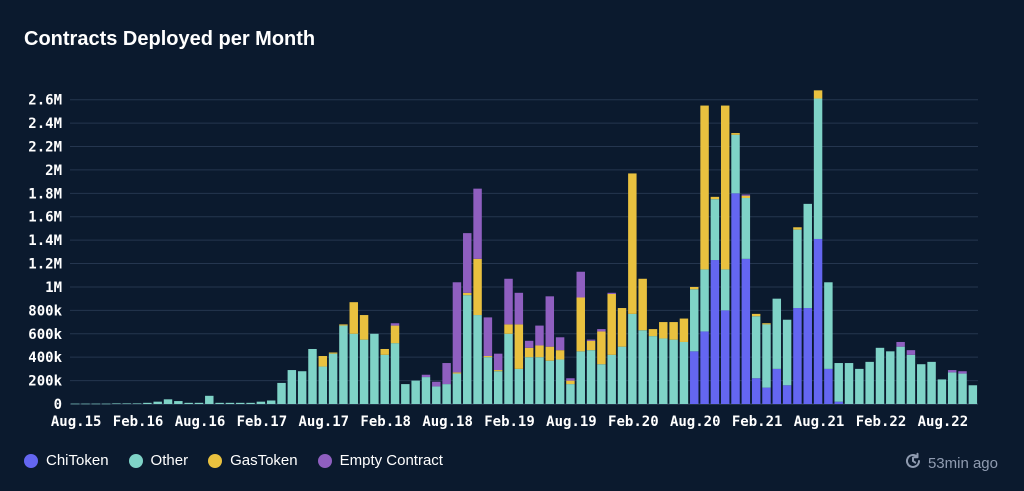 The width and height of the screenshot is (1024, 491). What do you see at coordinates (253, 460) in the screenshot?
I see `legend-item-gastoken: GasToken` at bounding box center [253, 460].